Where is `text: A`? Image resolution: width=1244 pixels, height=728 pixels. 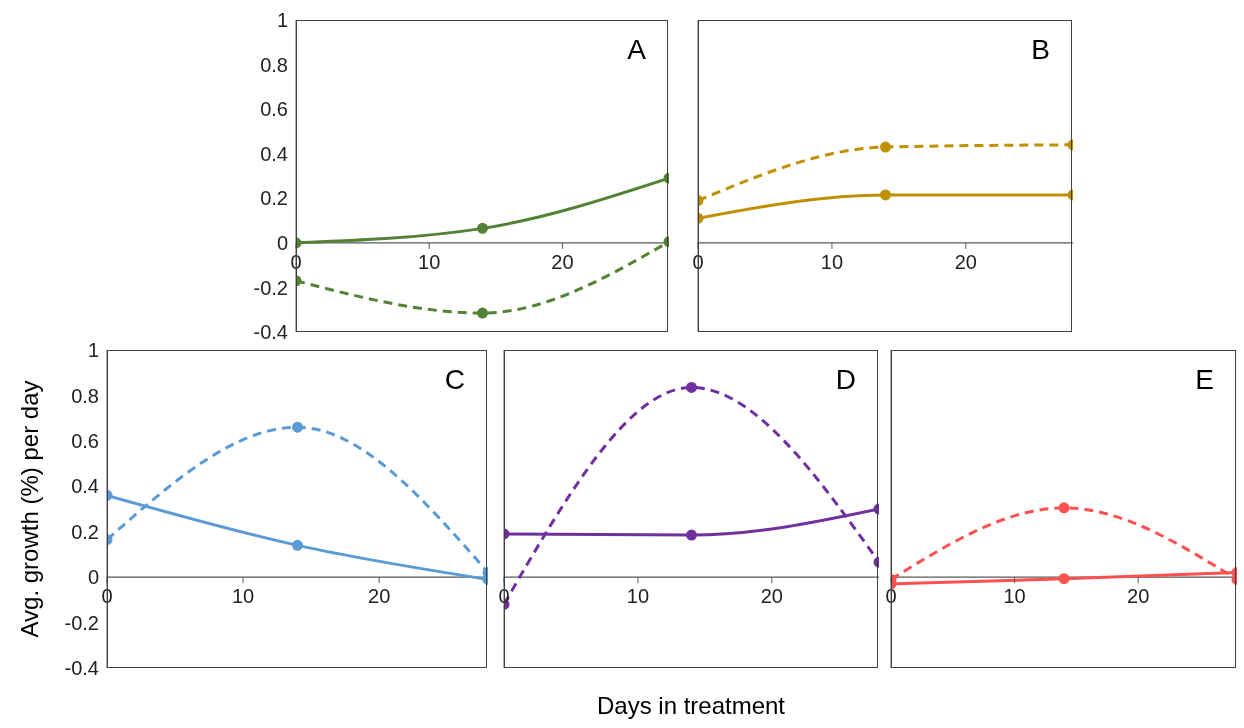 text: A is located at coordinates (636, 50).